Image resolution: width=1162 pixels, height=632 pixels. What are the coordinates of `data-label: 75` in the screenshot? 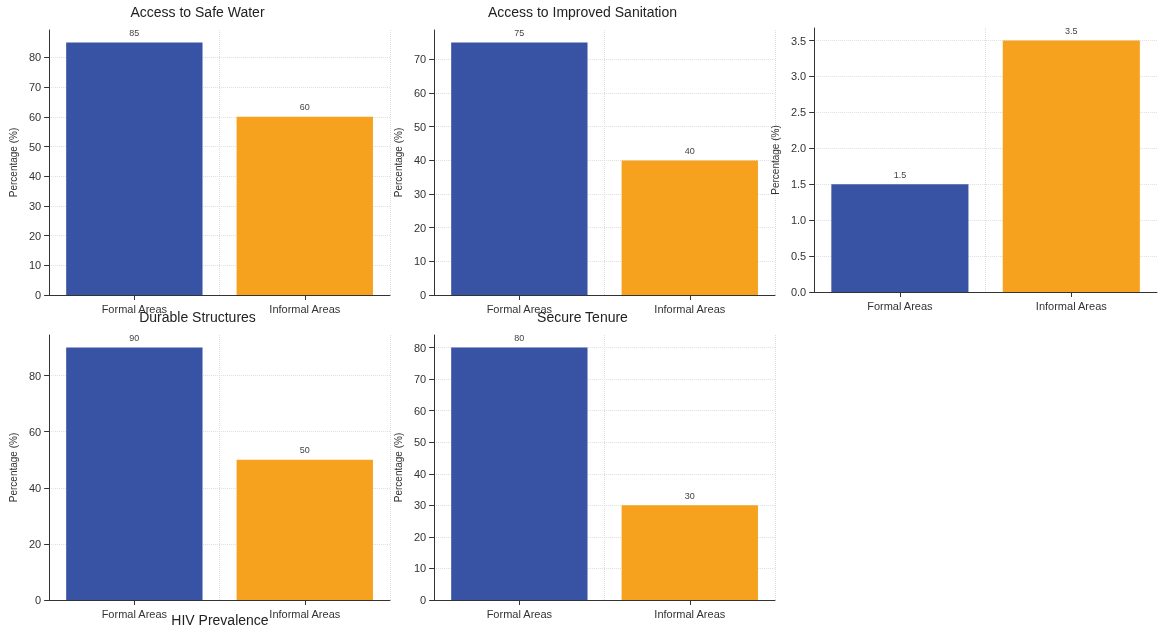 It's located at (519, 33).